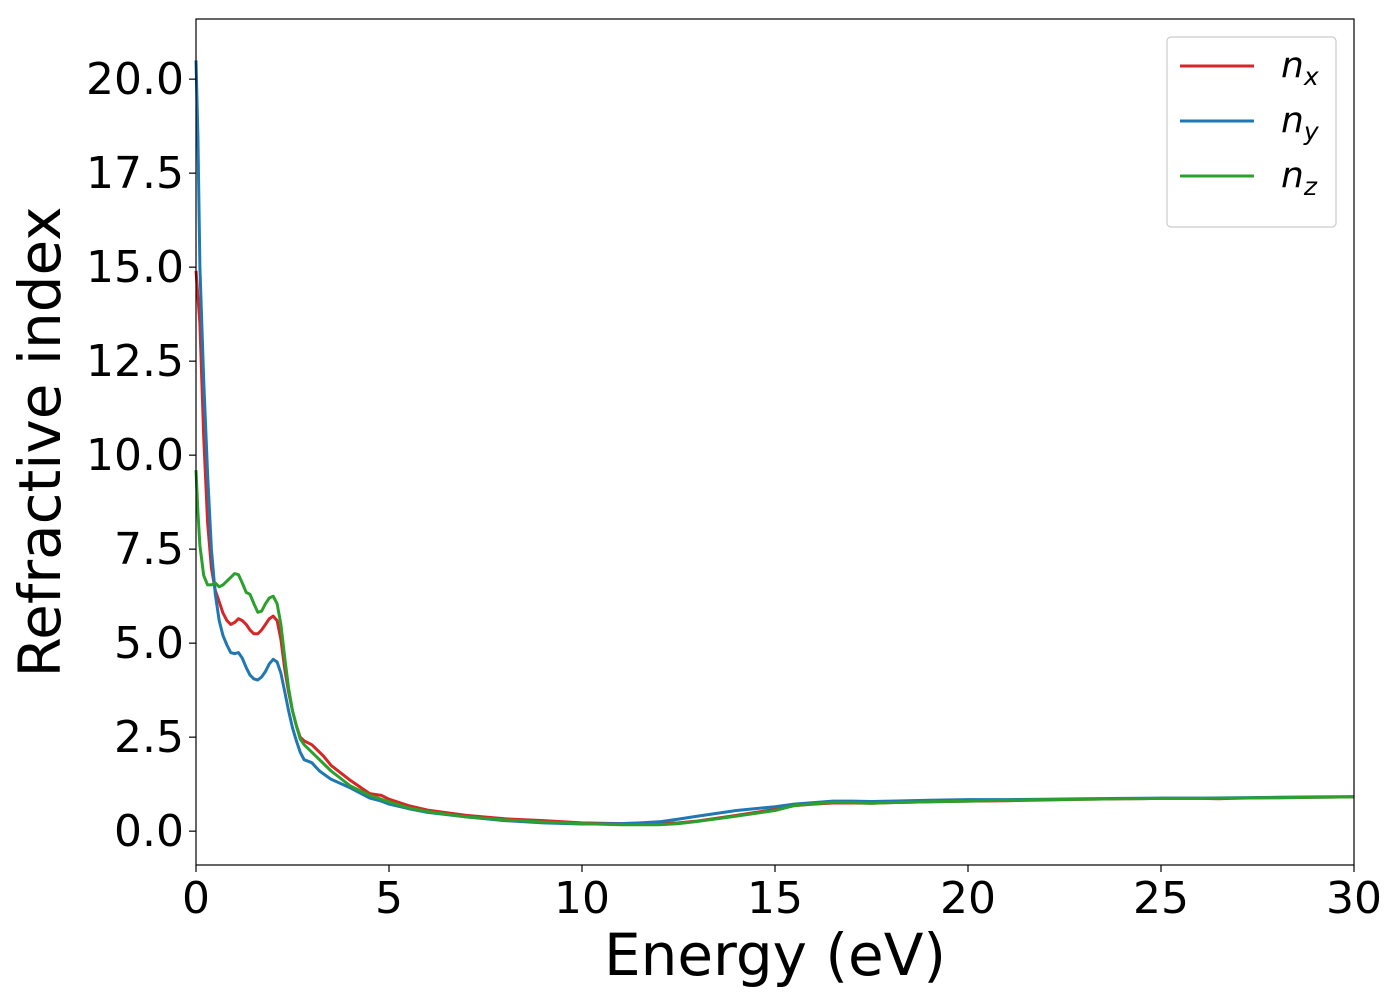 The height and width of the screenshot is (1000, 1400). I want to click on x-tick-label: 20, so click(968, 898).